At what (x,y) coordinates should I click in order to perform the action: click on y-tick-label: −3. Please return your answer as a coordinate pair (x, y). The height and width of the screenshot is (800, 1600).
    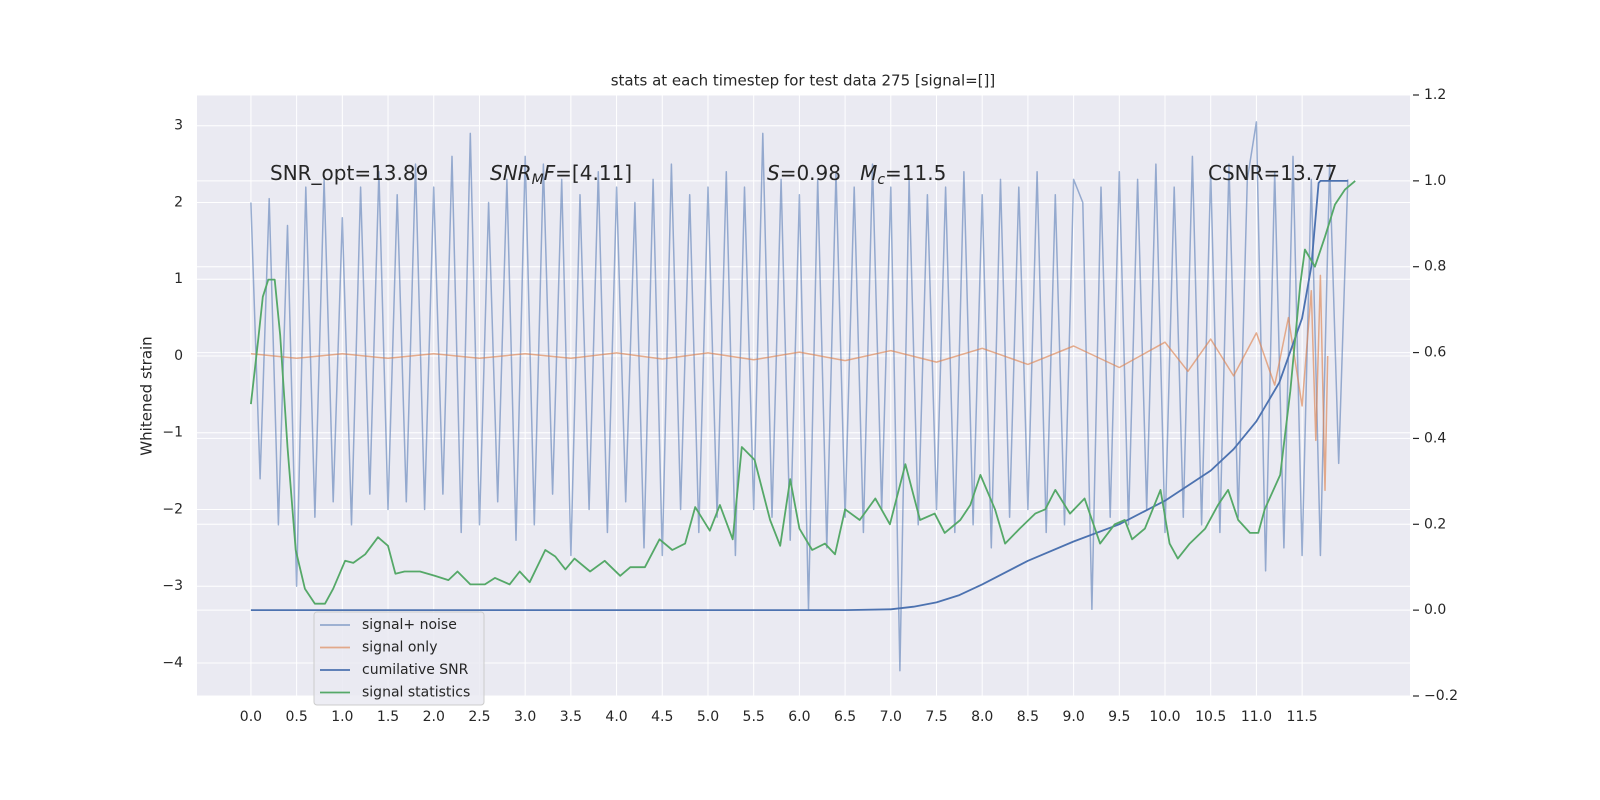
    Looking at the image, I should click on (172, 586).